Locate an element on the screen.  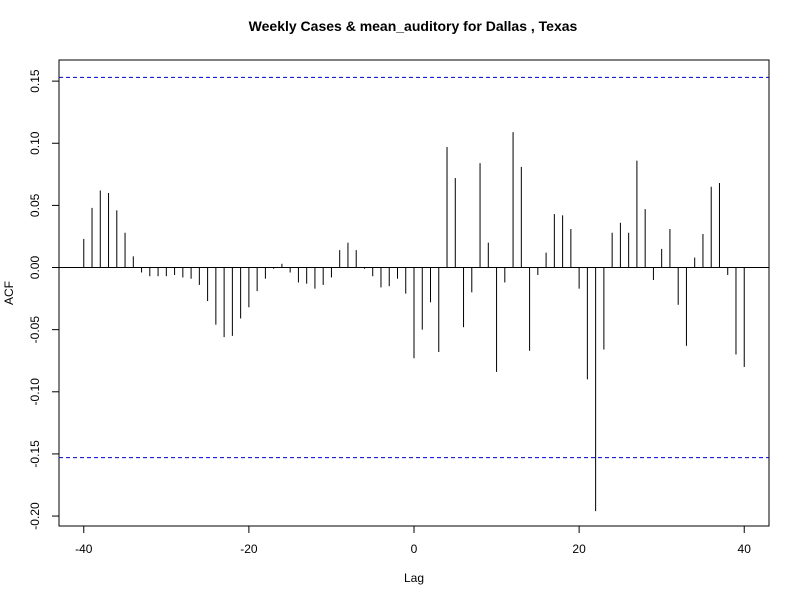
x-axis: -40 -20 0 20 40 is located at coordinates (413, 541).